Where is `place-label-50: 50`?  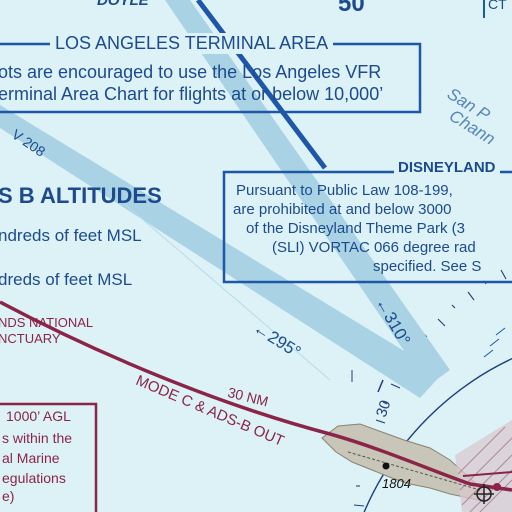
place-label-50: 50 is located at coordinates (351, 8).